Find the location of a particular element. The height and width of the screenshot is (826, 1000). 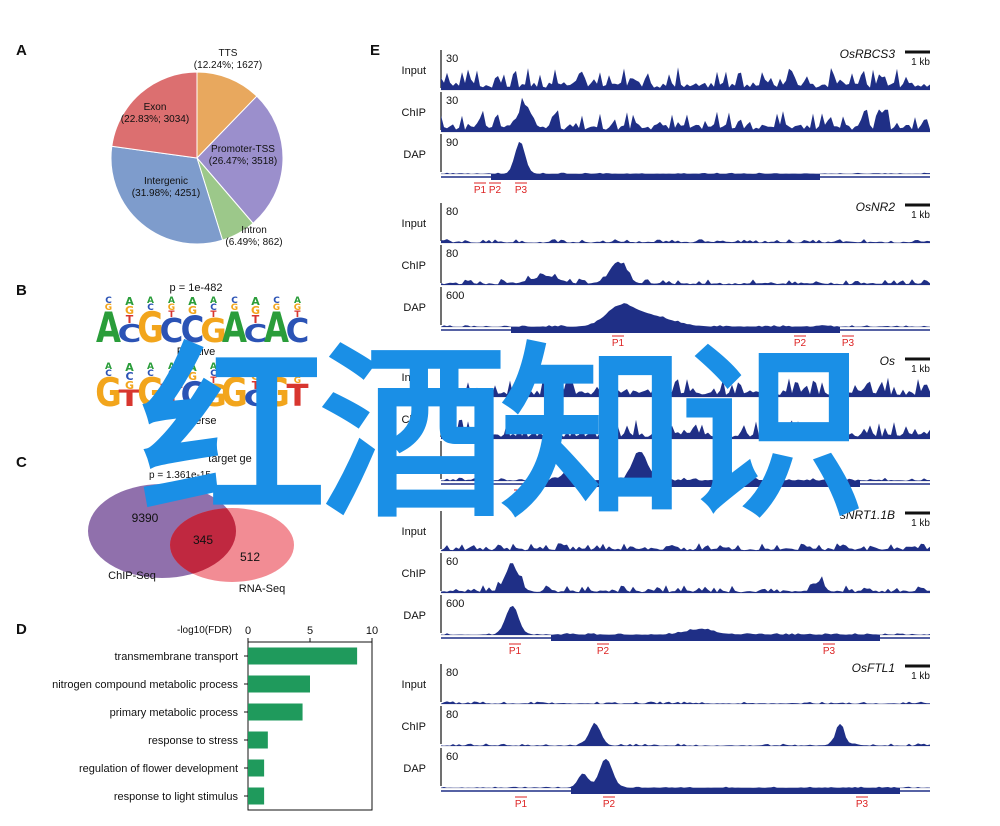

track-ymax: 30 is located at coordinates (452, 101).